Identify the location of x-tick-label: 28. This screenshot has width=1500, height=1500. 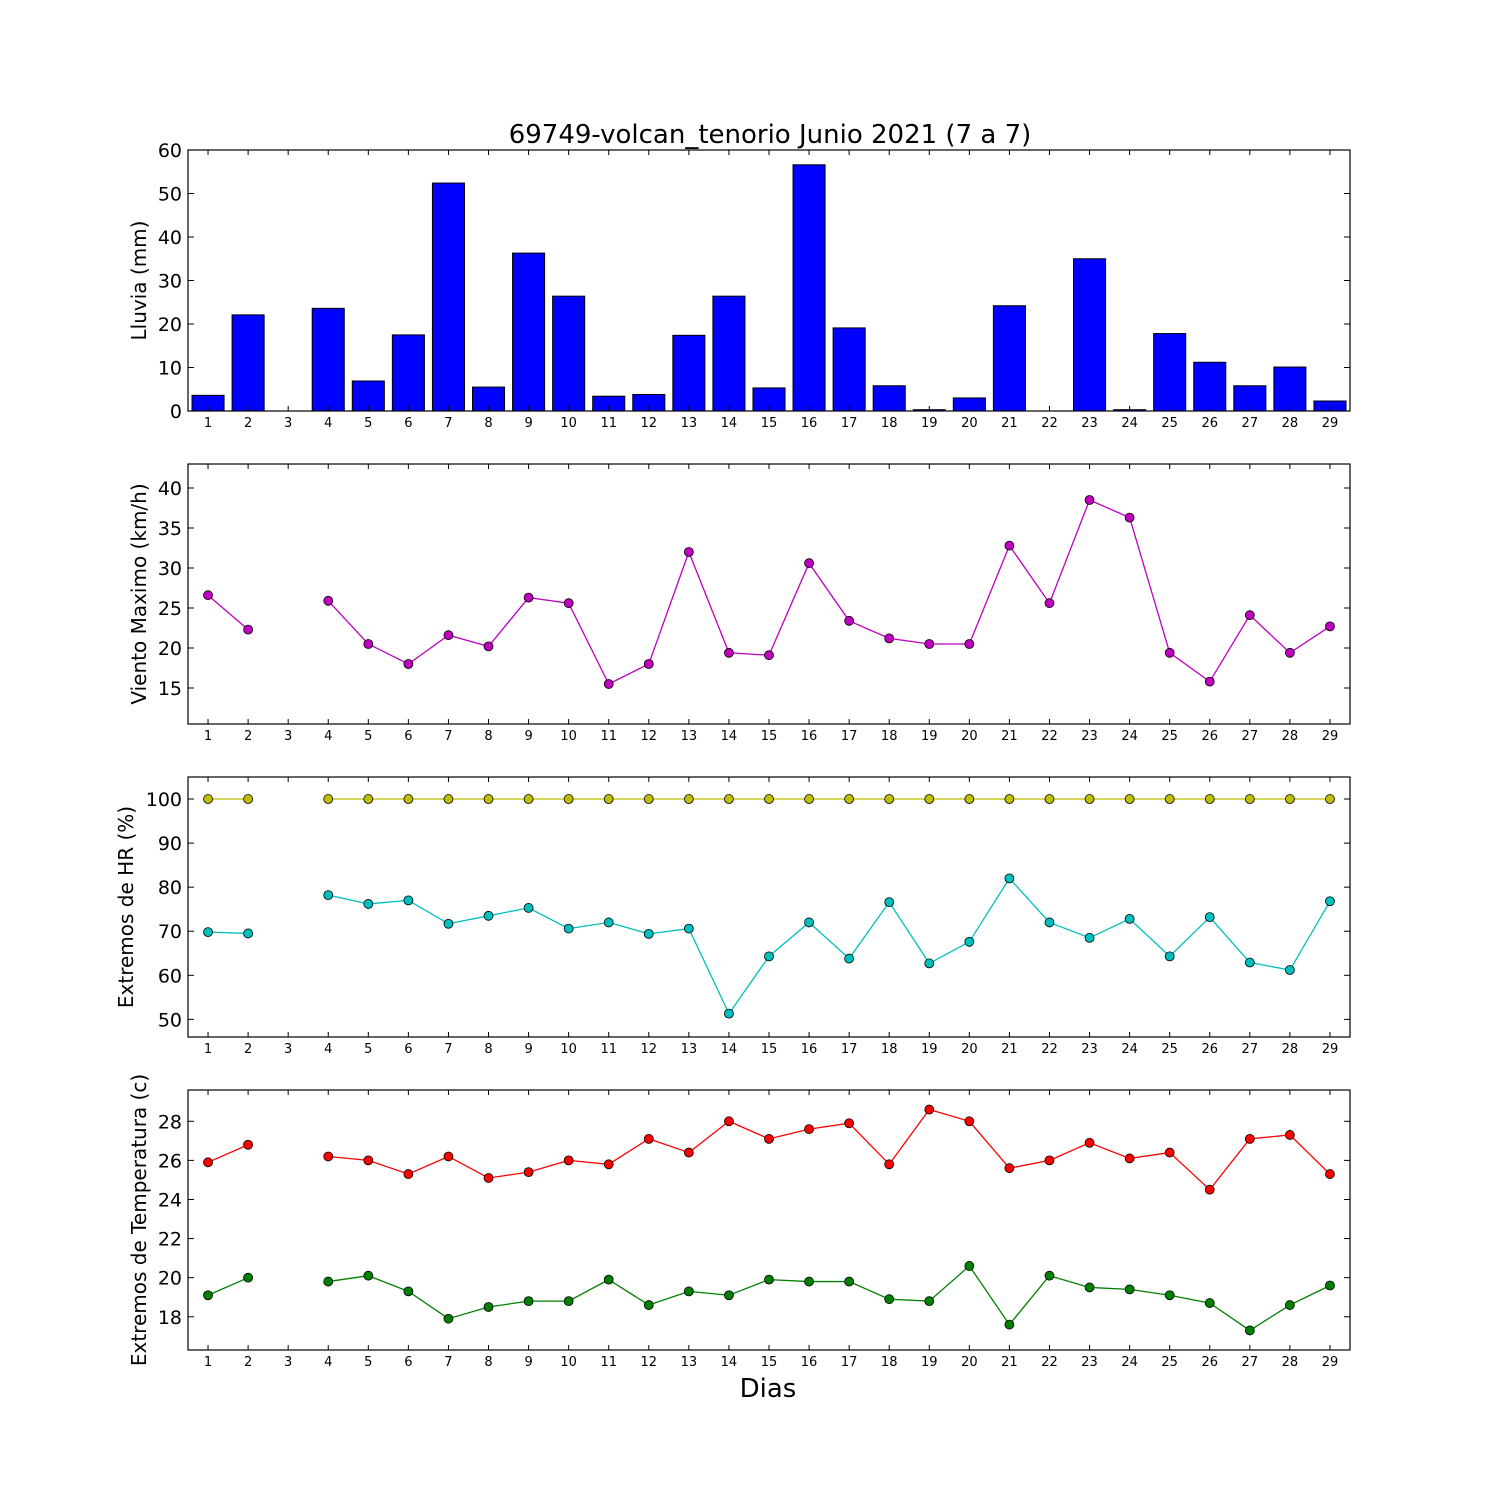
(1290, 423).